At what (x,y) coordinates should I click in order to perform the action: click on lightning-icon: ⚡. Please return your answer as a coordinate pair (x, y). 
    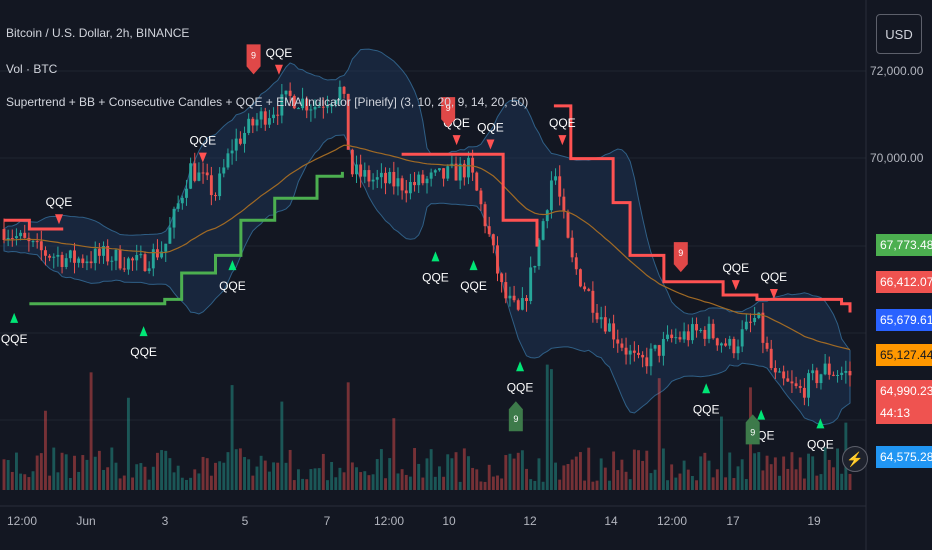
    Looking at the image, I should click on (855, 459).